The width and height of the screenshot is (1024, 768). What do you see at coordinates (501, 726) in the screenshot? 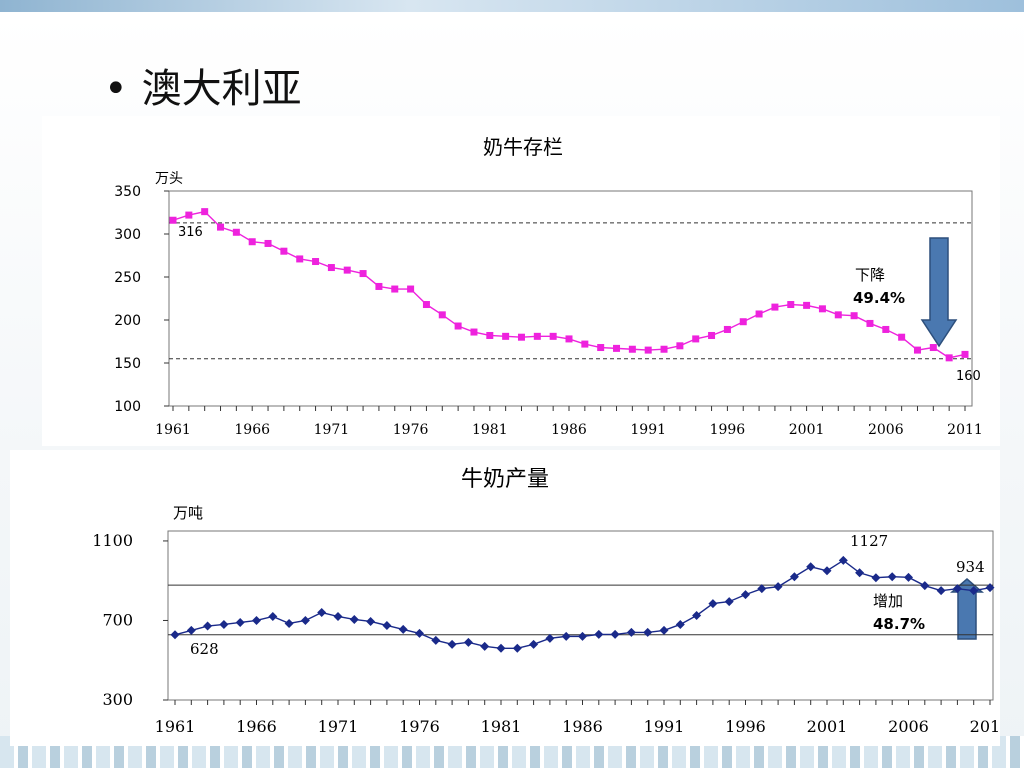
I see `milk-x-tick-label: 1981` at bounding box center [501, 726].